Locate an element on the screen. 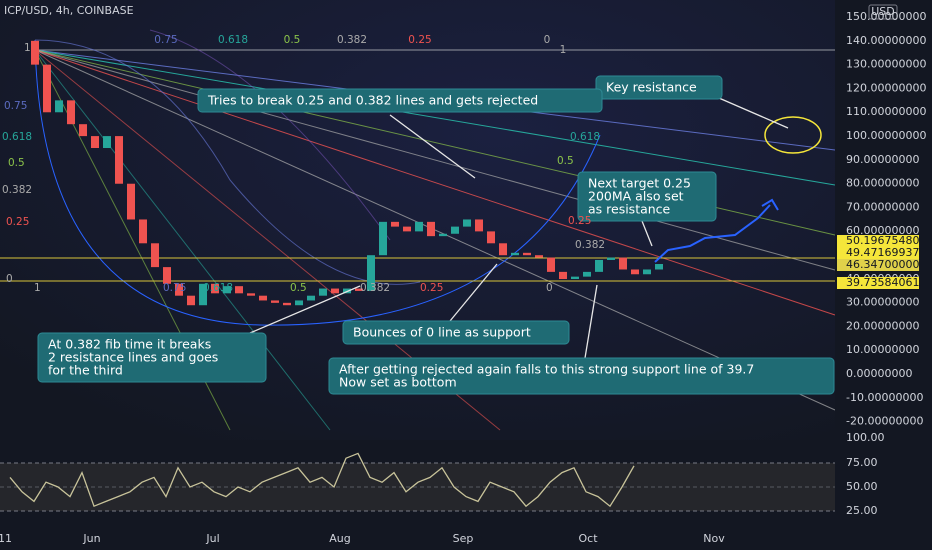 The width and height of the screenshot is (932, 550). price-label: 0.00000000 is located at coordinates (879, 373).